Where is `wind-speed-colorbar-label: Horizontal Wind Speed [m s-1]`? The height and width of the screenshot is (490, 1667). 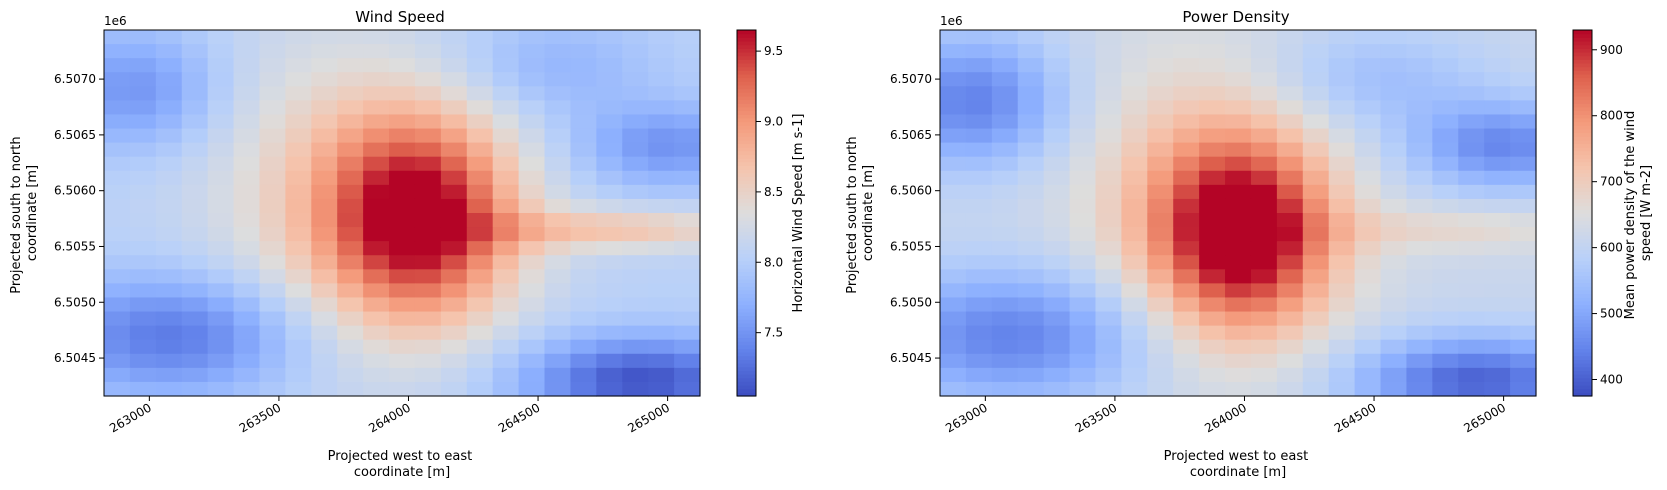
wind-speed-colorbar-label: Horizontal Wind Speed [m s-1] is located at coordinates (798, 213).